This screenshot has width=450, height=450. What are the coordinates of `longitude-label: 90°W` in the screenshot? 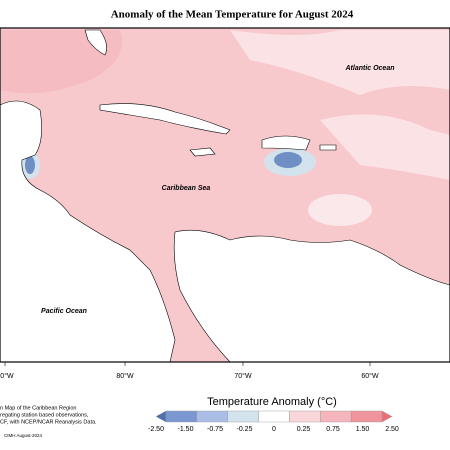 It's located at (7, 376).